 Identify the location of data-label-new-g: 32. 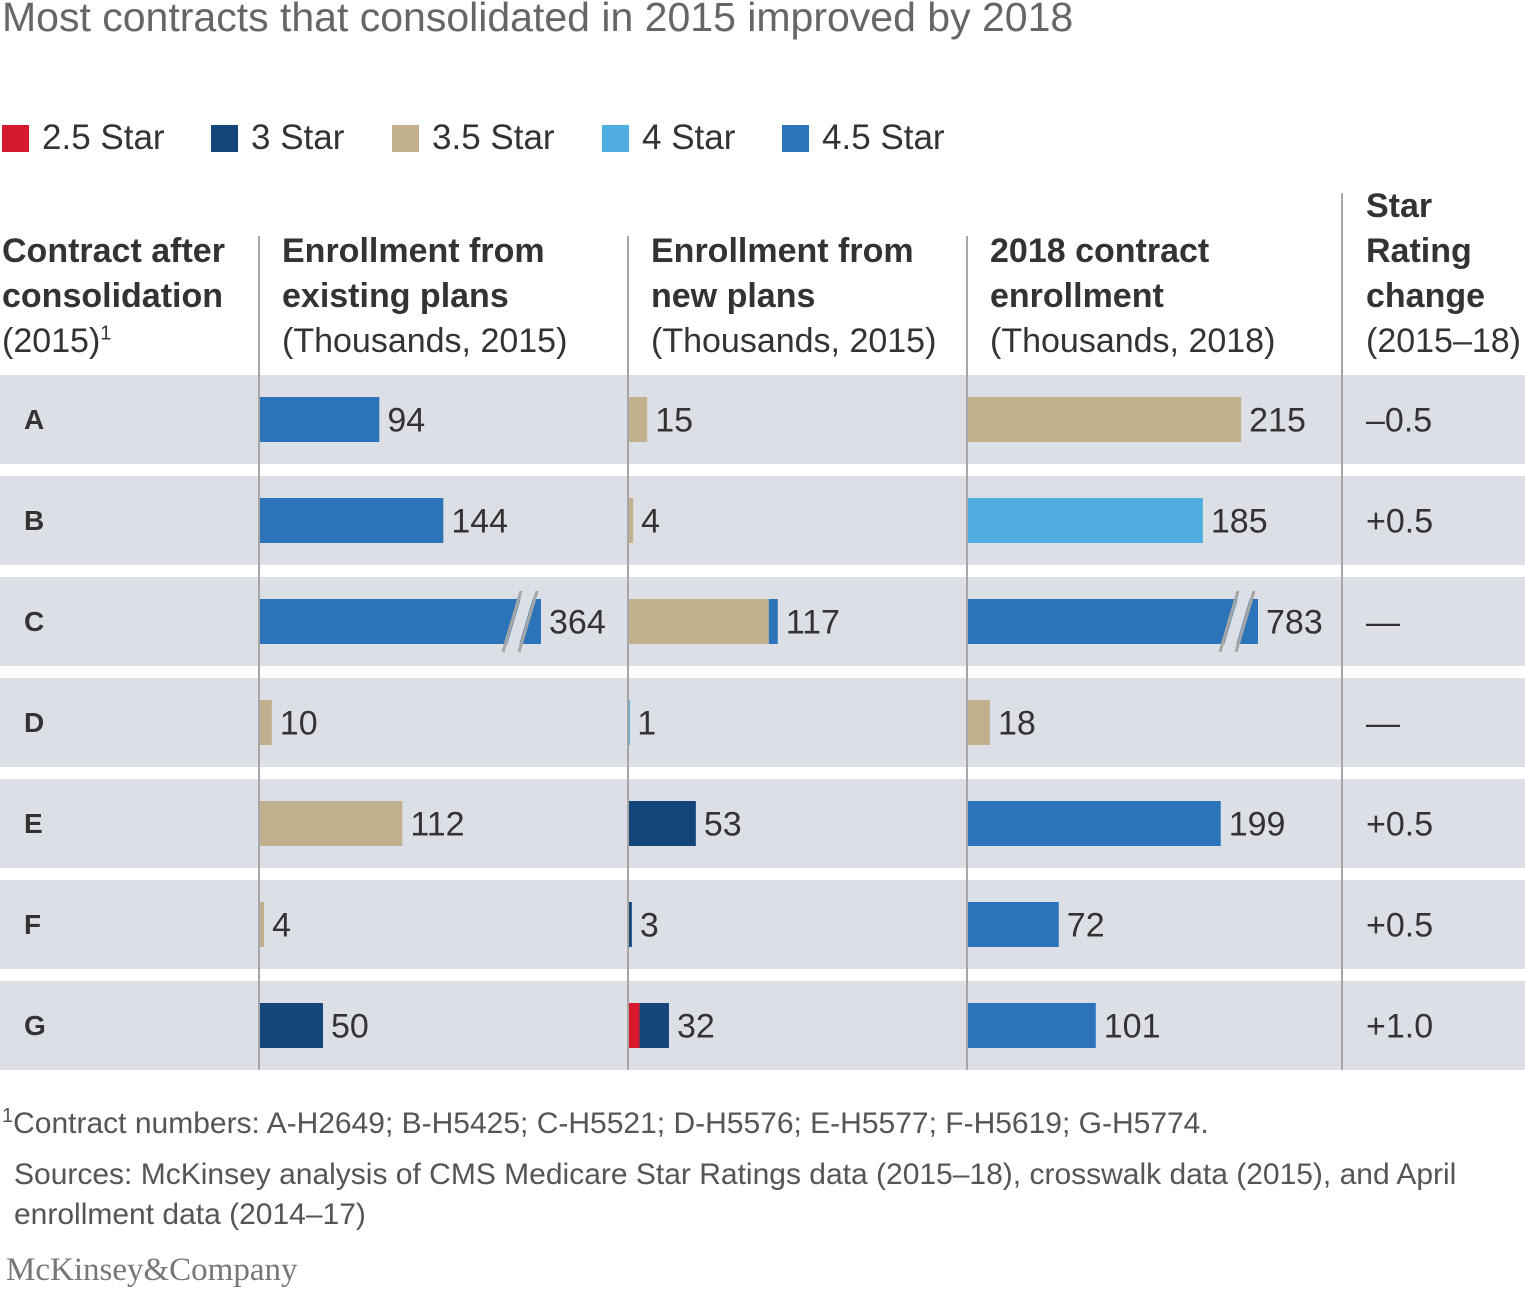
(696, 1027).